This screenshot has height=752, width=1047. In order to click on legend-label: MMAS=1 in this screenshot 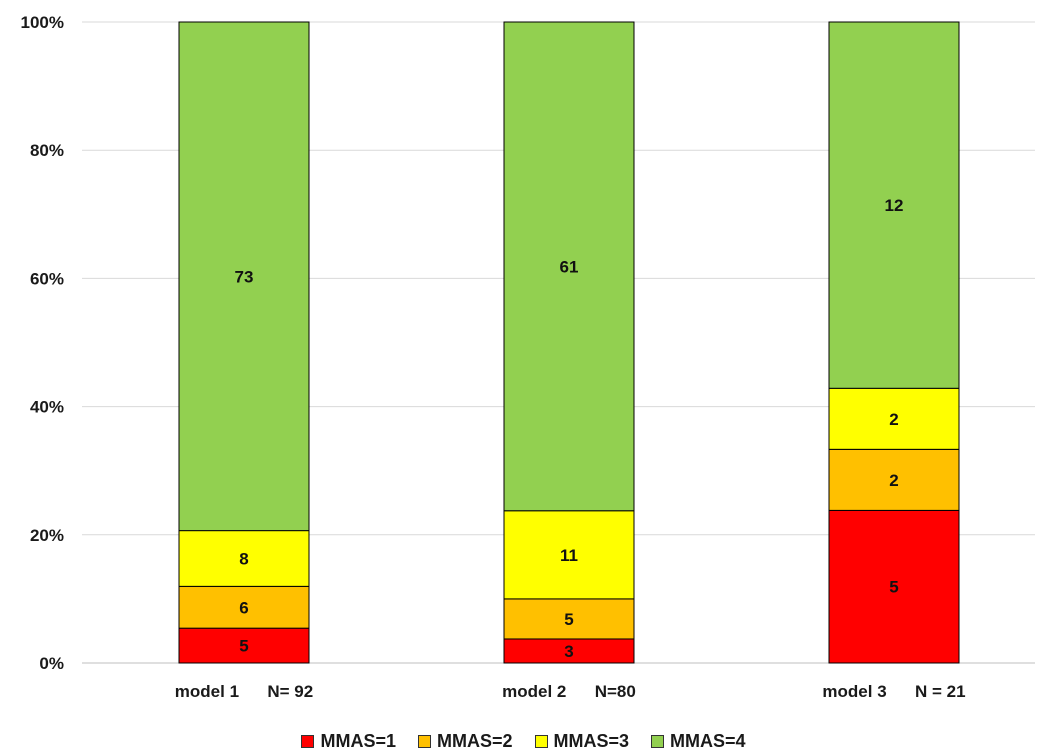, I will do `click(358, 740)`.